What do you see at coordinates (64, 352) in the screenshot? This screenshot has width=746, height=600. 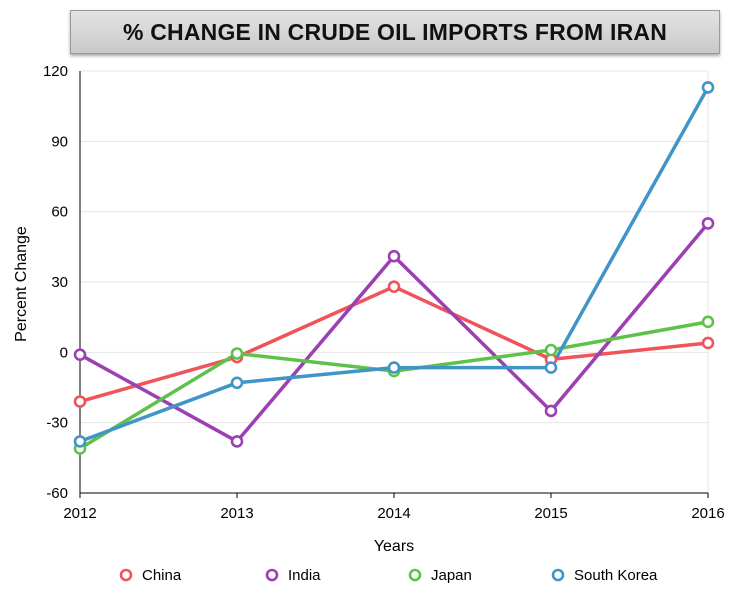 I see `y-tick-label: 0` at bounding box center [64, 352].